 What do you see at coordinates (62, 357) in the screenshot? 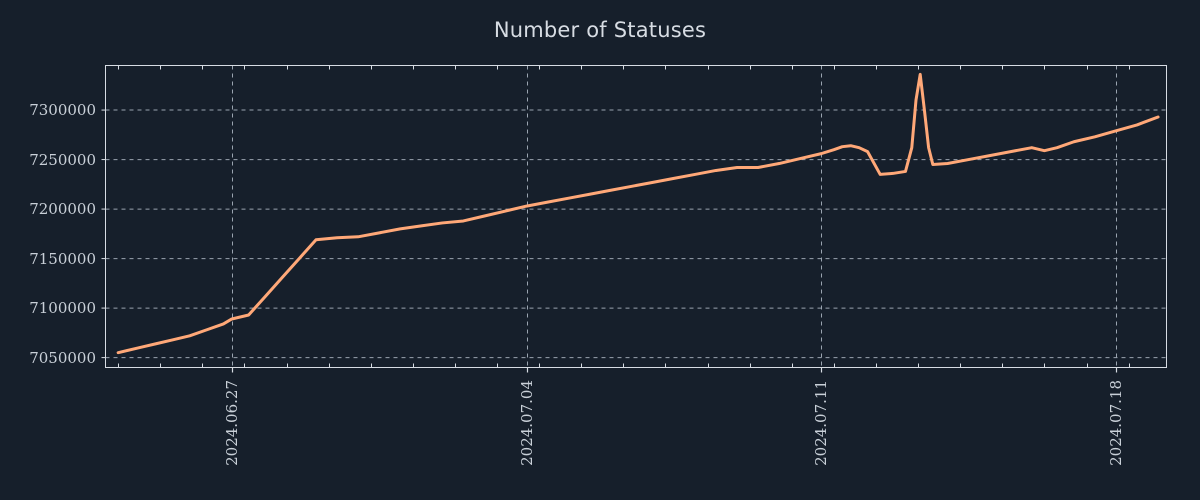
I see `y-axis-tick-label: 7050000` at bounding box center [62, 357].